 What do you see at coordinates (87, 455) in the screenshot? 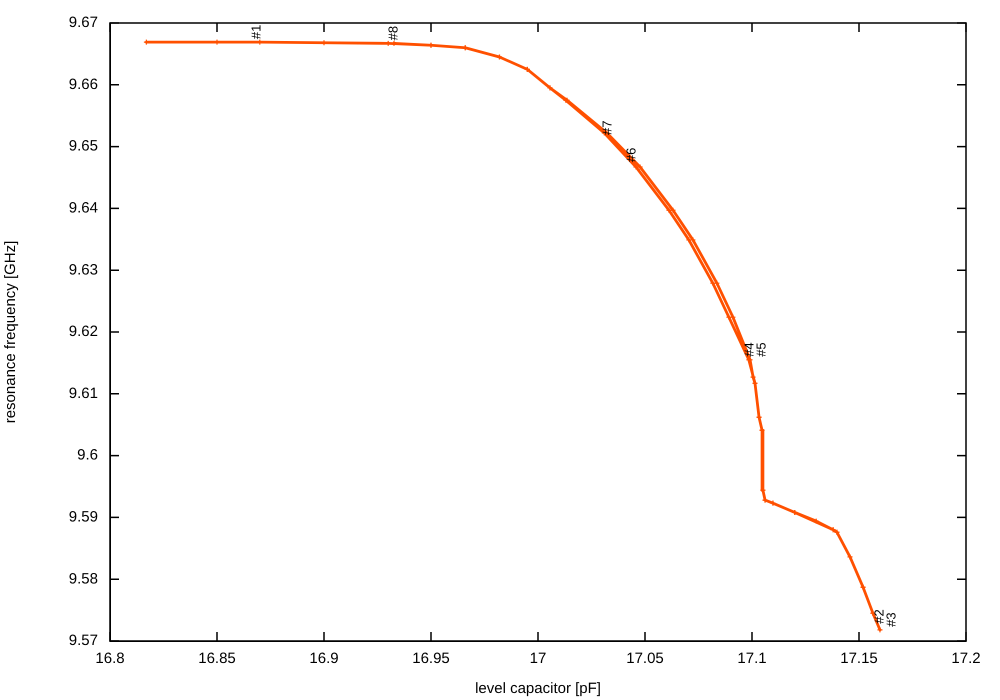
I see `y-tick-label: 9.6` at bounding box center [87, 455].